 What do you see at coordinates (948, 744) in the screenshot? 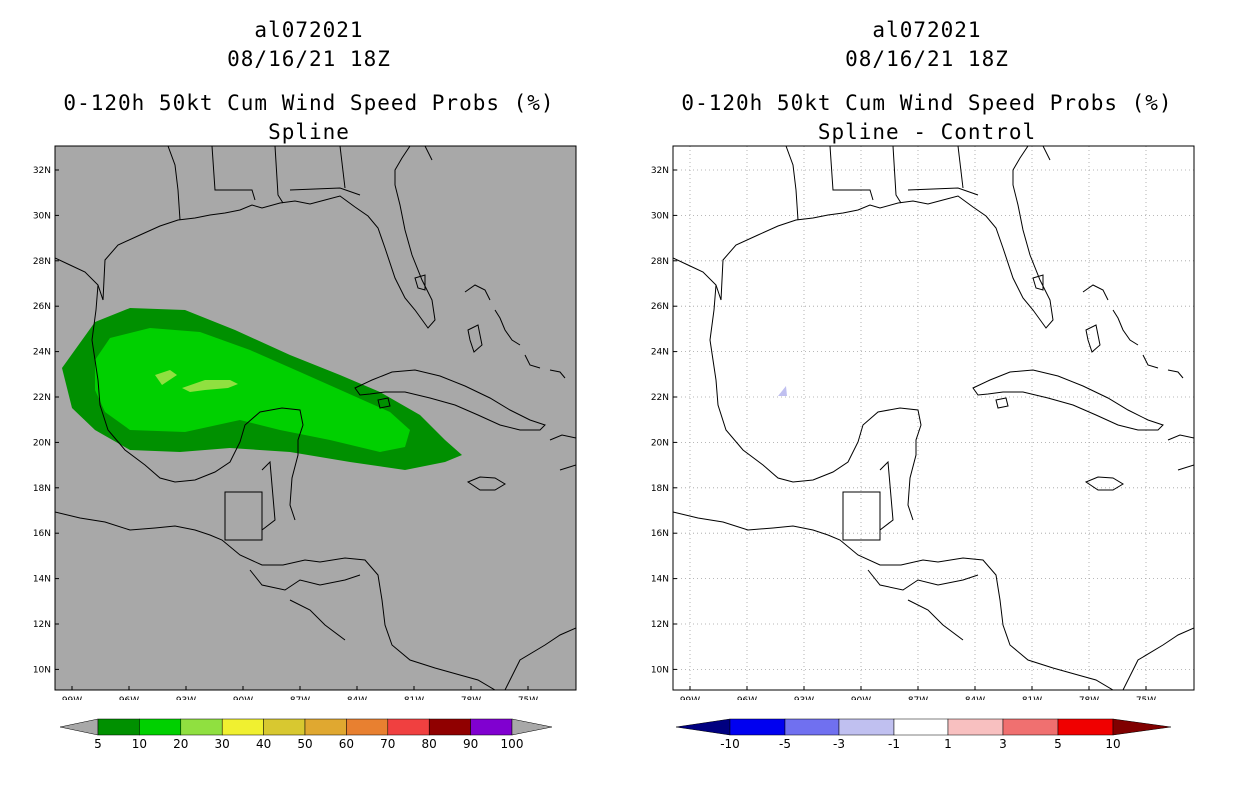
I see `colorbar-label: 1` at bounding box center [948, 744].